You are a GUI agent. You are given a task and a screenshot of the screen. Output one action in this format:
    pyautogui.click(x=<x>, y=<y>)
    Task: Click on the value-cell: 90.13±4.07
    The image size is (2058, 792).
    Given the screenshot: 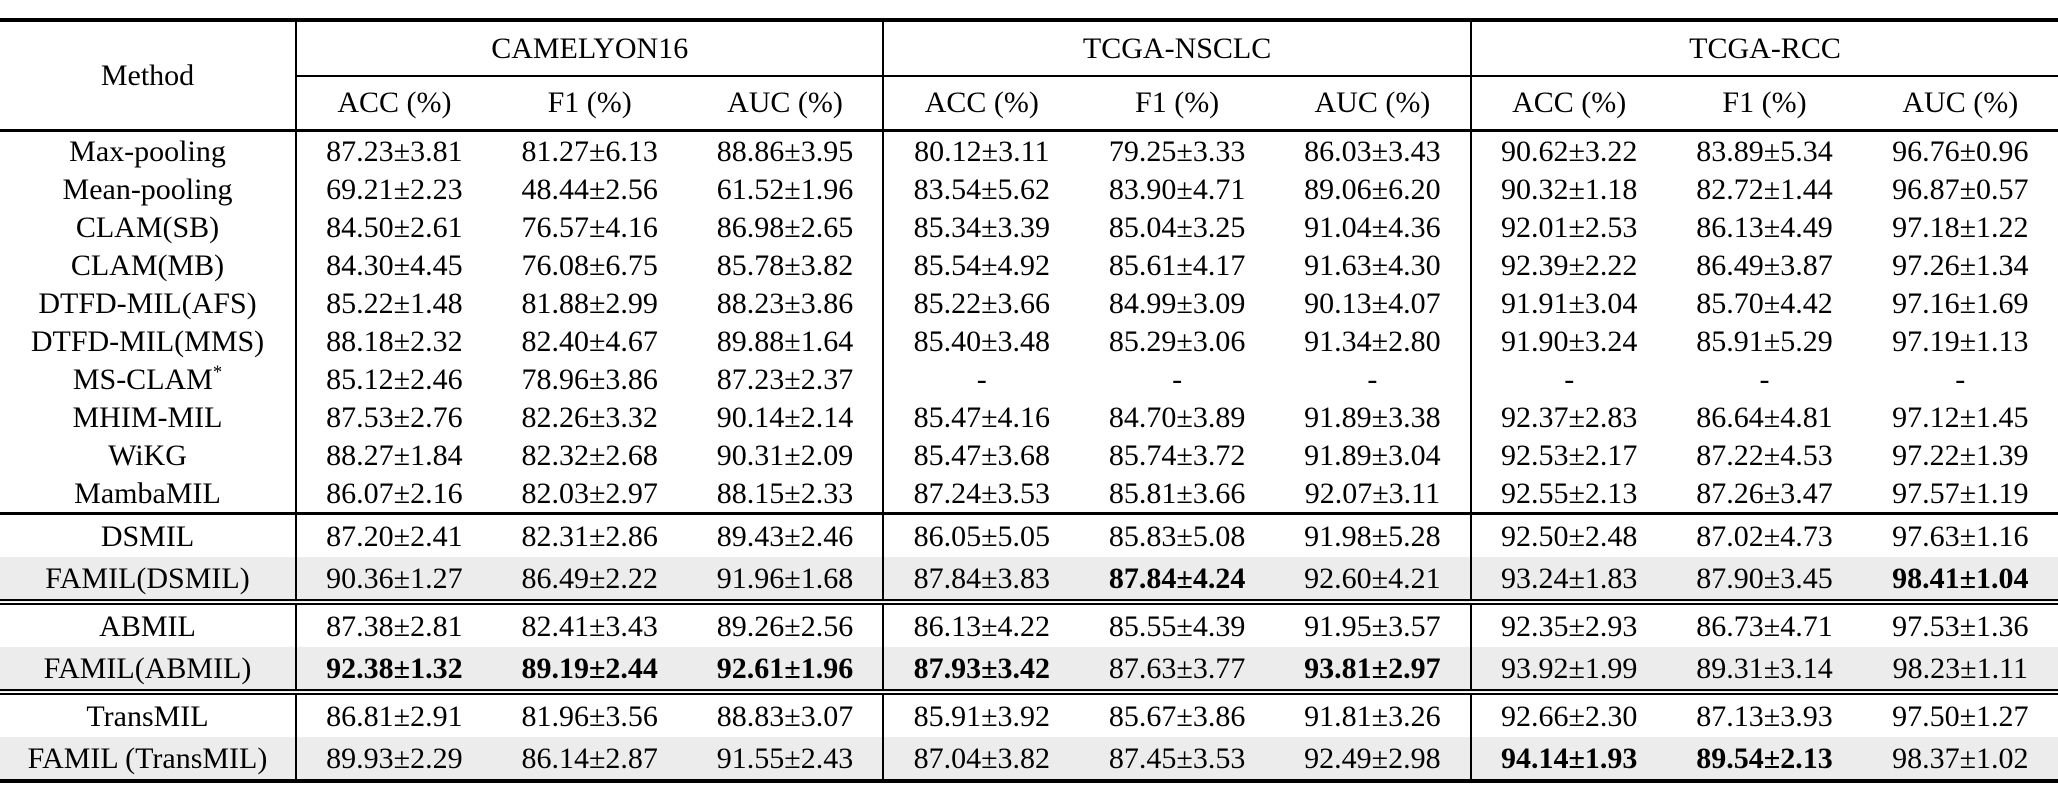 What is the action you would take?
    pyautogui.click(x=1373, y=303)
    